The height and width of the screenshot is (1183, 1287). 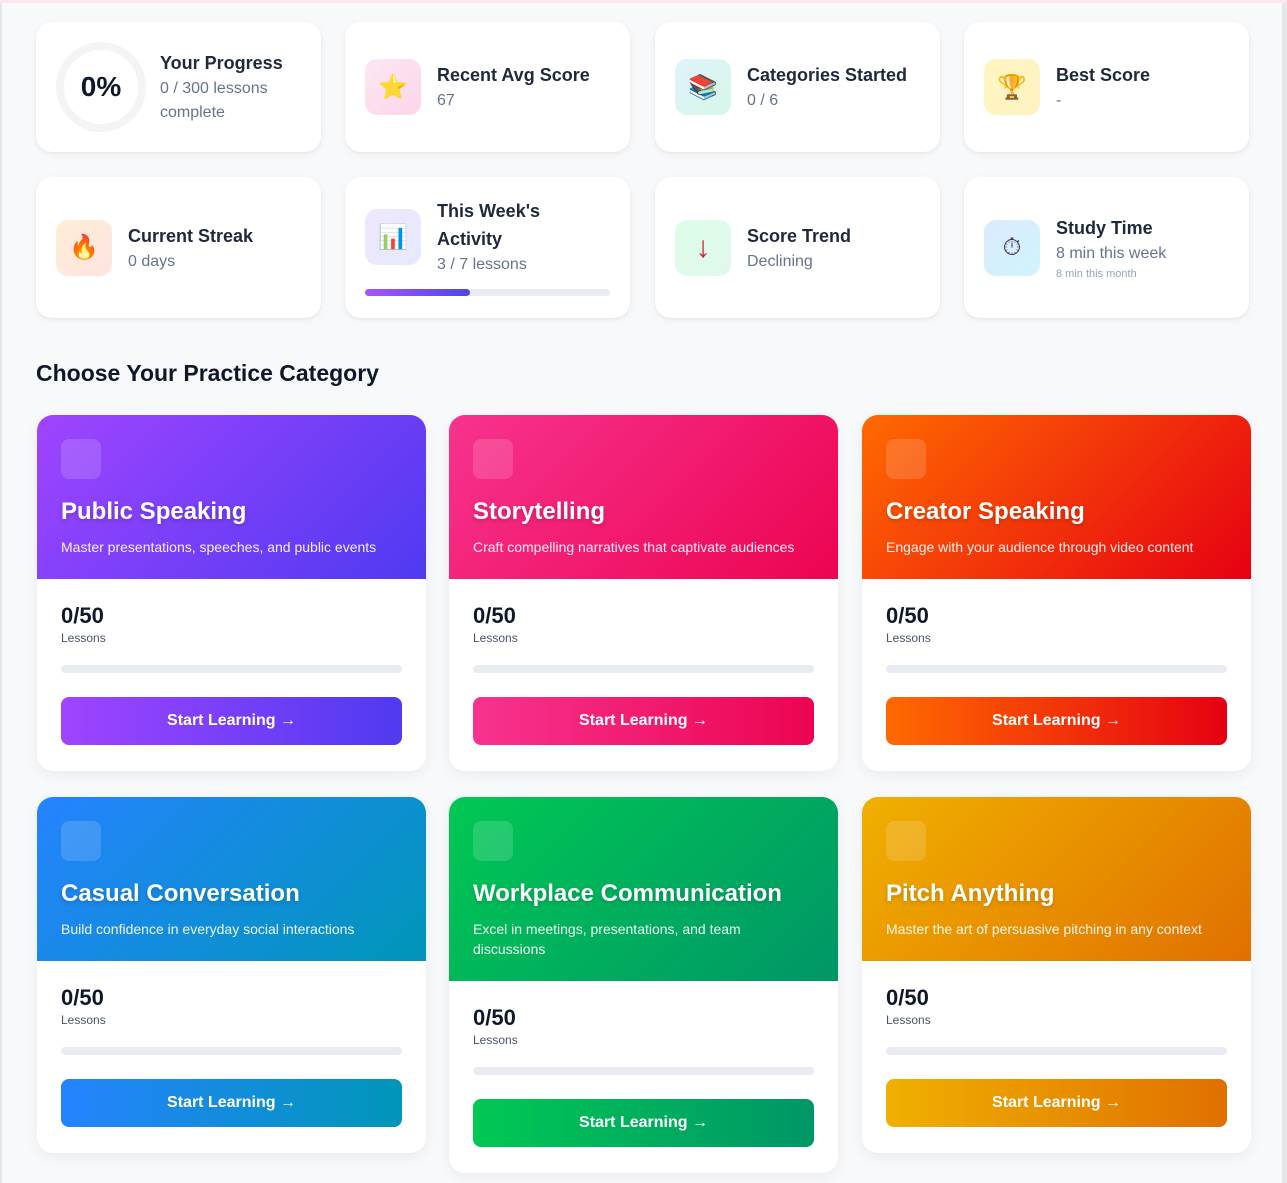 I want to click on progress-percent: 0%, so click(x=101, y=86).